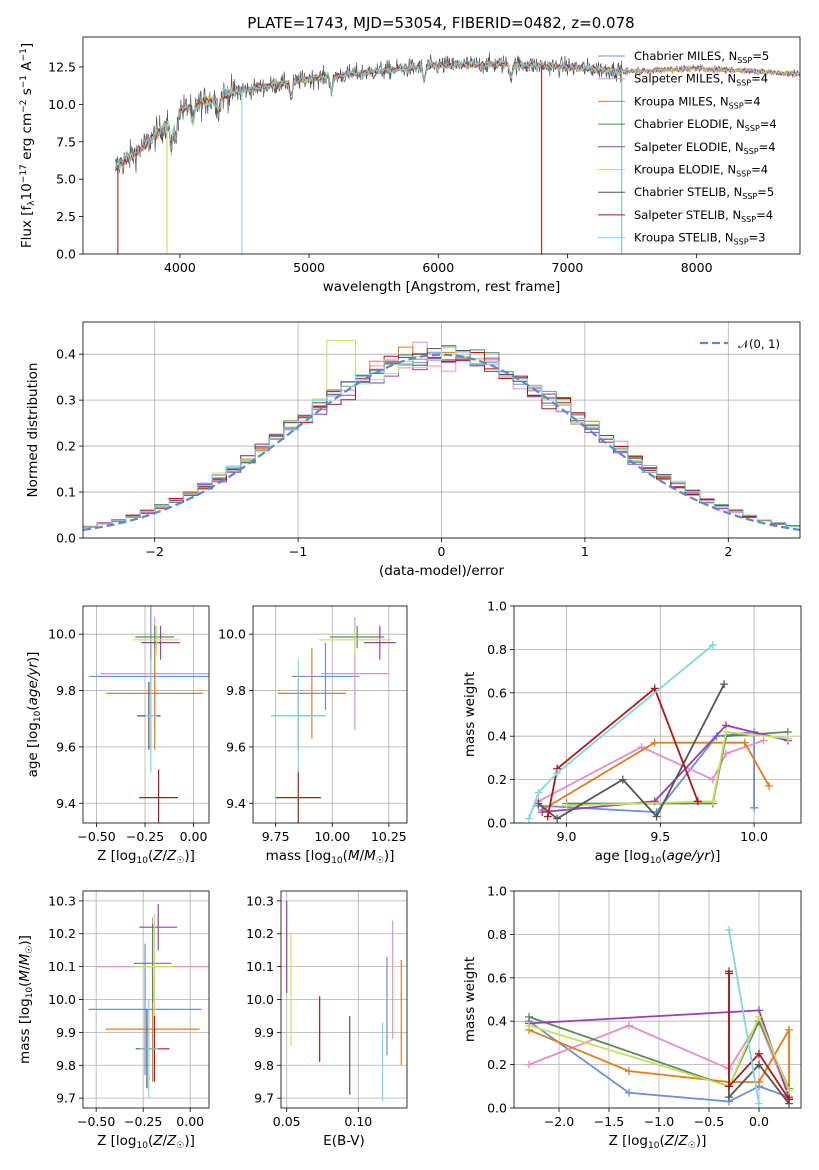 The image size is (819, 1170). Describe the element at coordinates (309, 267) in the screenshot. I see `x-tick-label: 5000` at that location.